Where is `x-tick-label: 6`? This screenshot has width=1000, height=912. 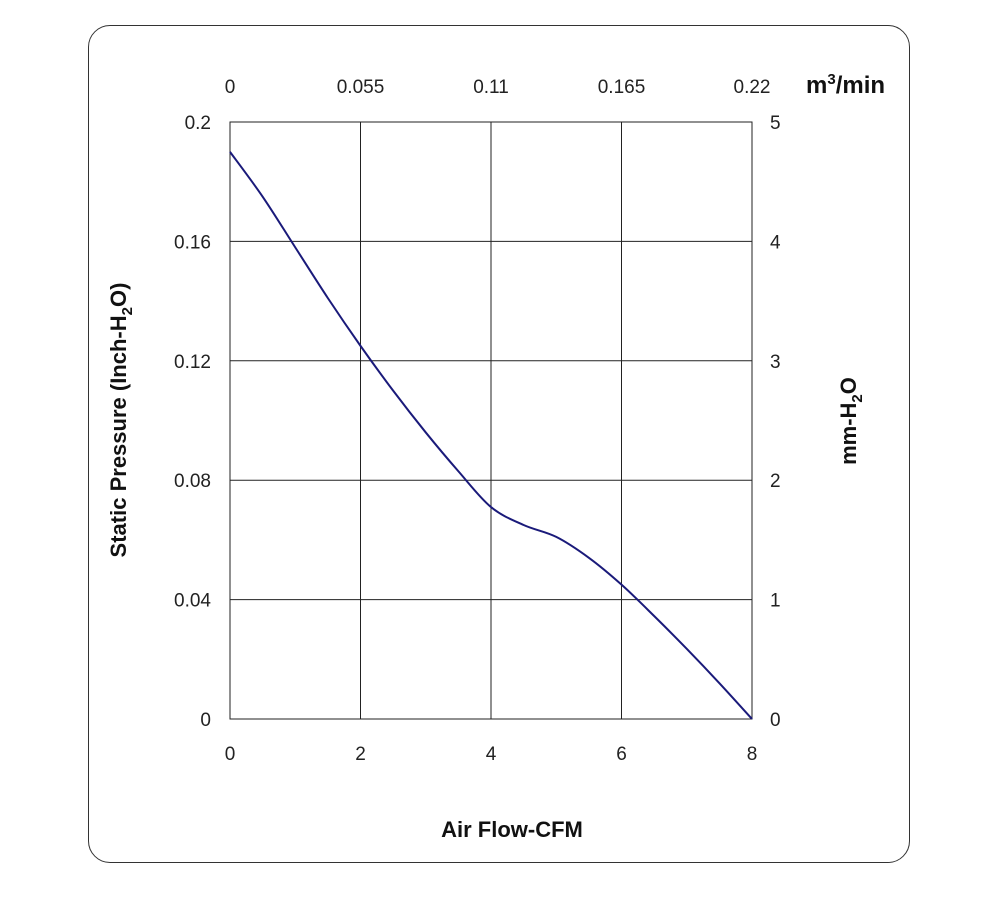 x-tick-label: 6 is located at coordinates (621, 754).